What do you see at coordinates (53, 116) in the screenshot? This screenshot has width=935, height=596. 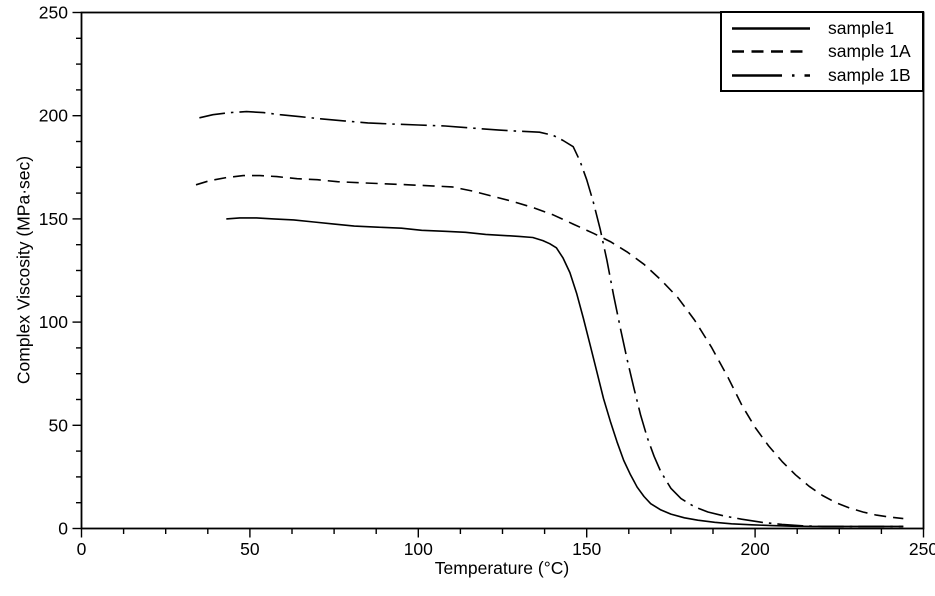 I see `y-tick-label: 200` at bounding box center [53, 116].